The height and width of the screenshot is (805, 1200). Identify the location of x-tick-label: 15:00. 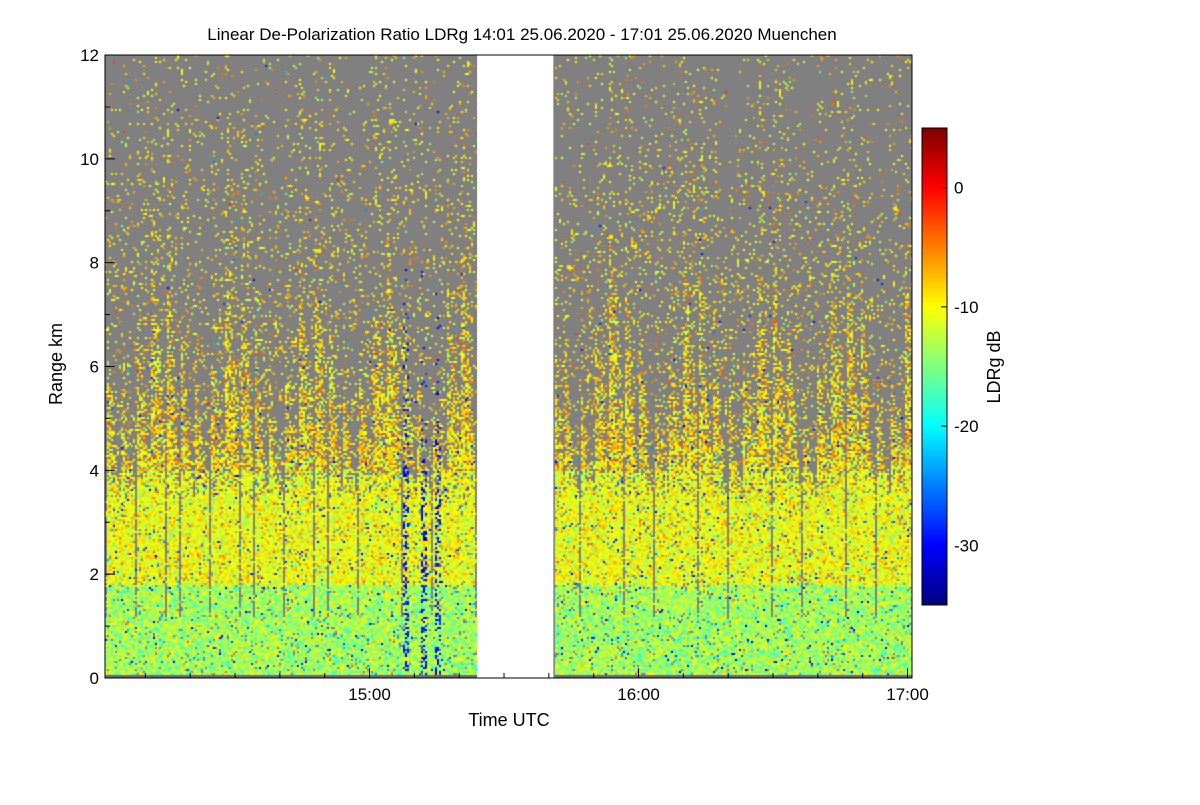
(369, 694).